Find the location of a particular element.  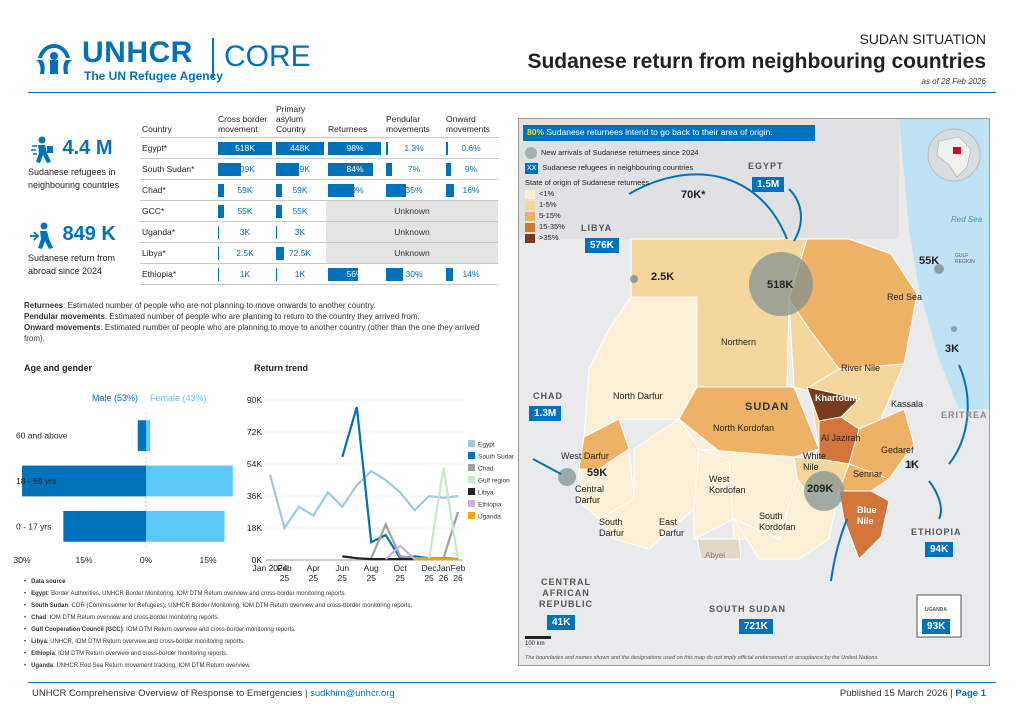

cell-returnees: 56% is located at coordinates (355, 274).